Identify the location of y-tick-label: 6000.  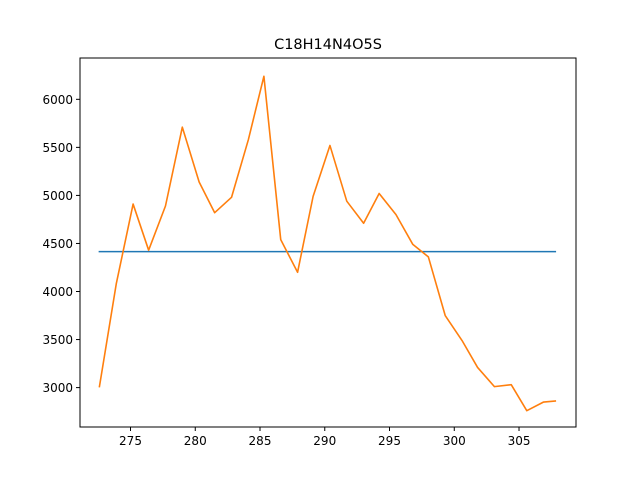
(57, 100).